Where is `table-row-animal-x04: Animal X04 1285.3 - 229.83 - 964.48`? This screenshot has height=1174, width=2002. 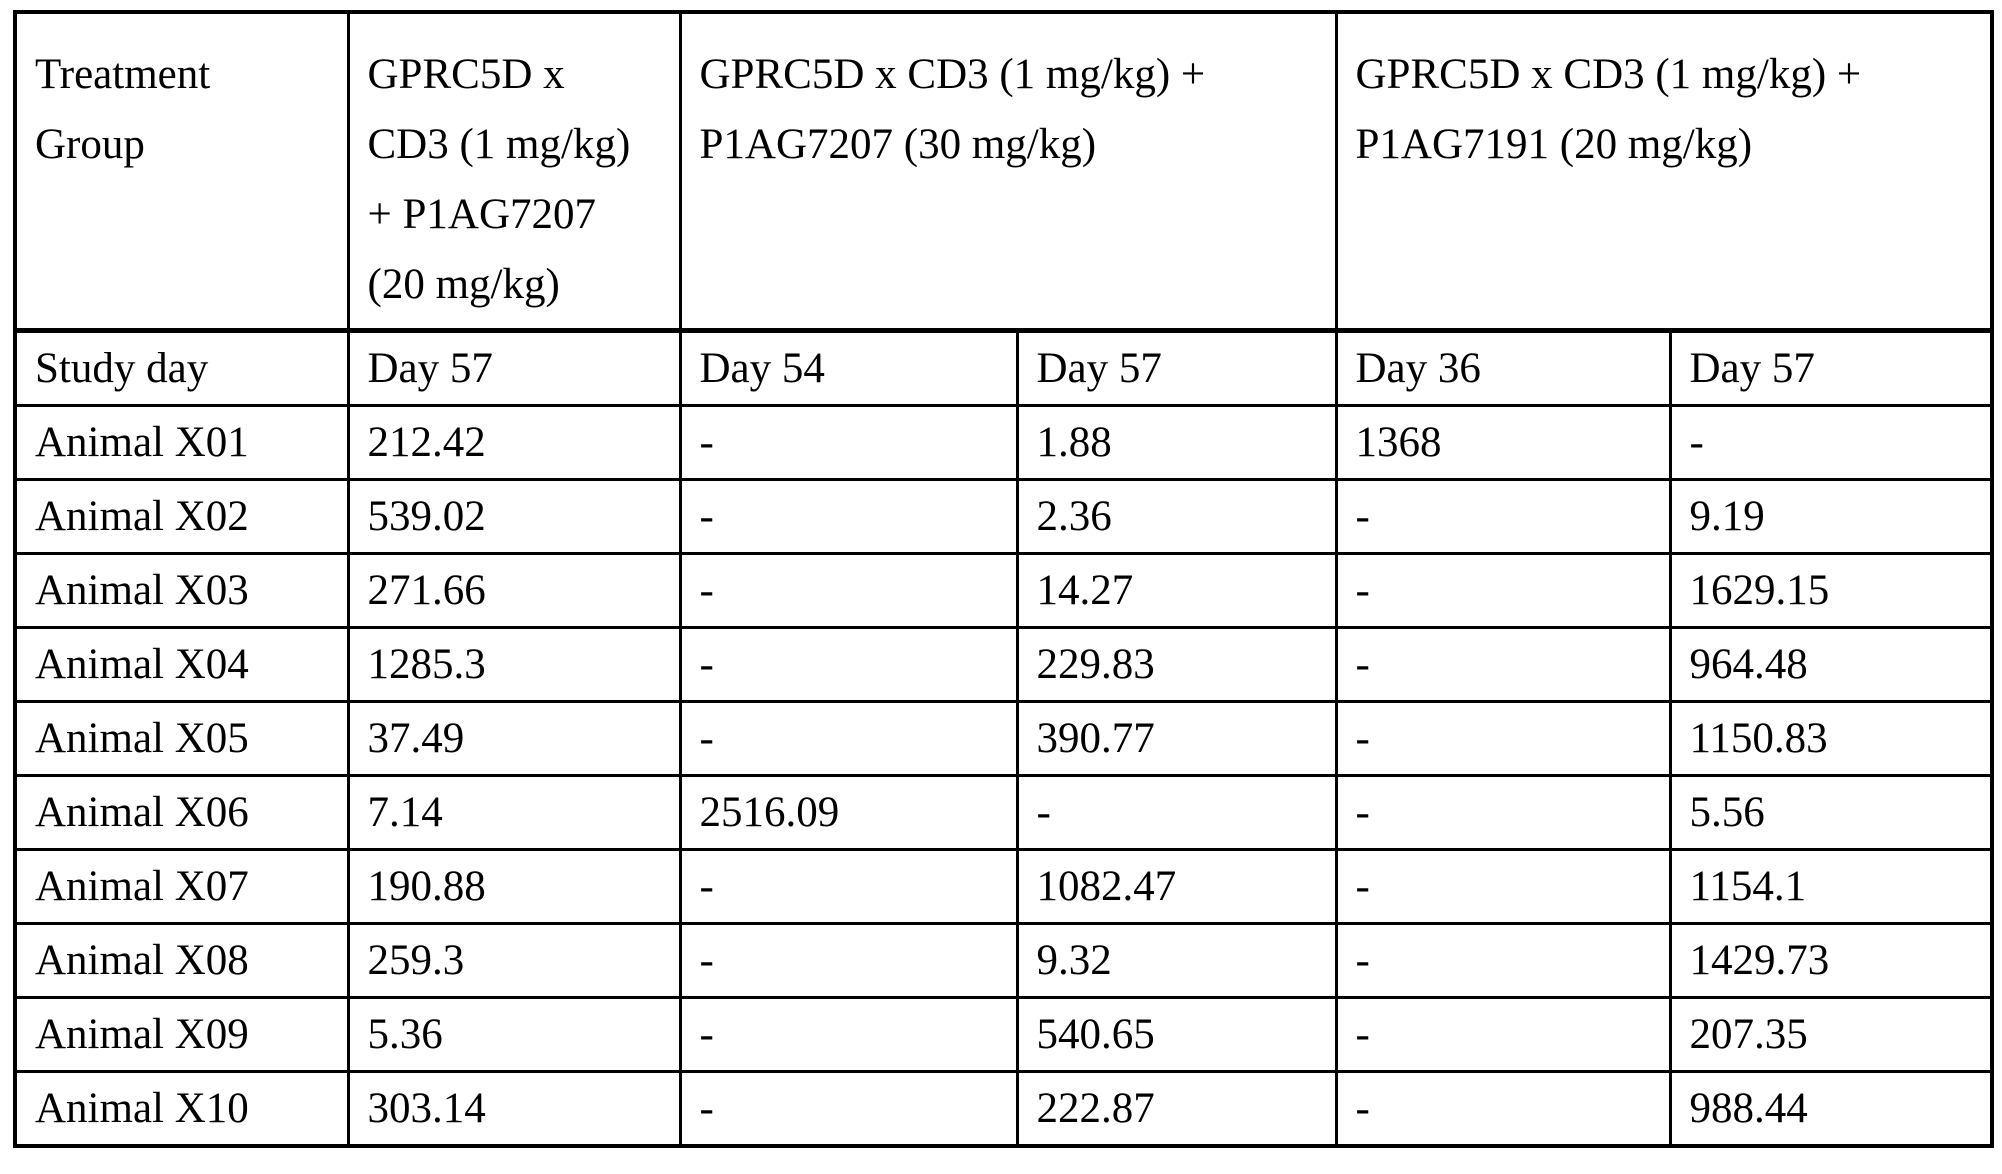 table-row-animal-x04: Animal X04 1285.3 - 229.83 - 964.48 is located at coordinates (1003, 664).